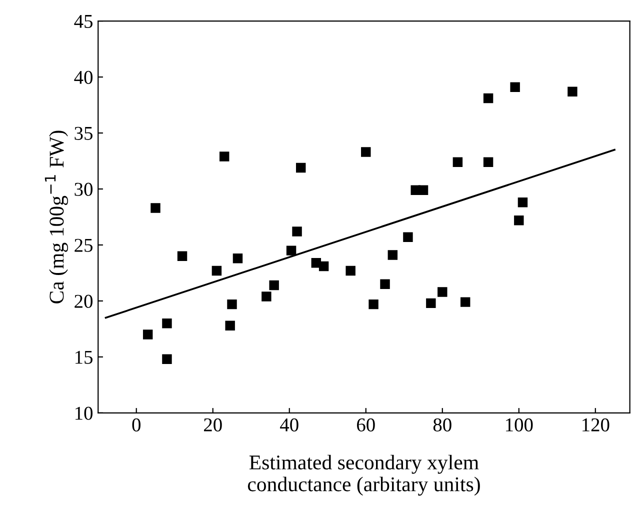 The height and width of the screenshot is (526, 633). I want to click on y-tick-label: 10, so click(84, 413).